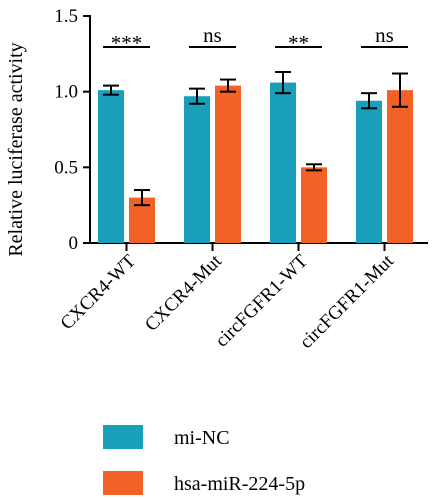 This screenshot has width=440, height=498. What do you see at coordinates (184, 293) in the screenshot?
I see `category-label: CXCR4-Mut` at bounding box center [184, 293].